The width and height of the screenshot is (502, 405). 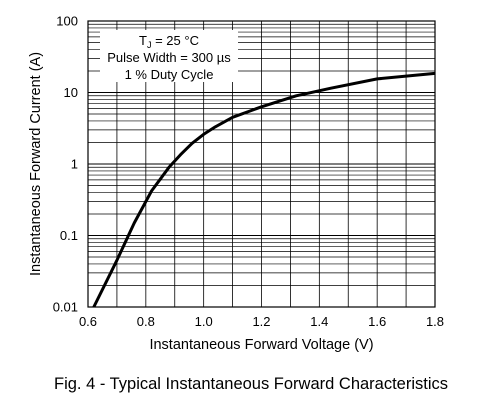 What do you see at coordinates (435, 321) in the screenshot?
I see `x-tick-label: 1.8` at bounding box center [435, 321].